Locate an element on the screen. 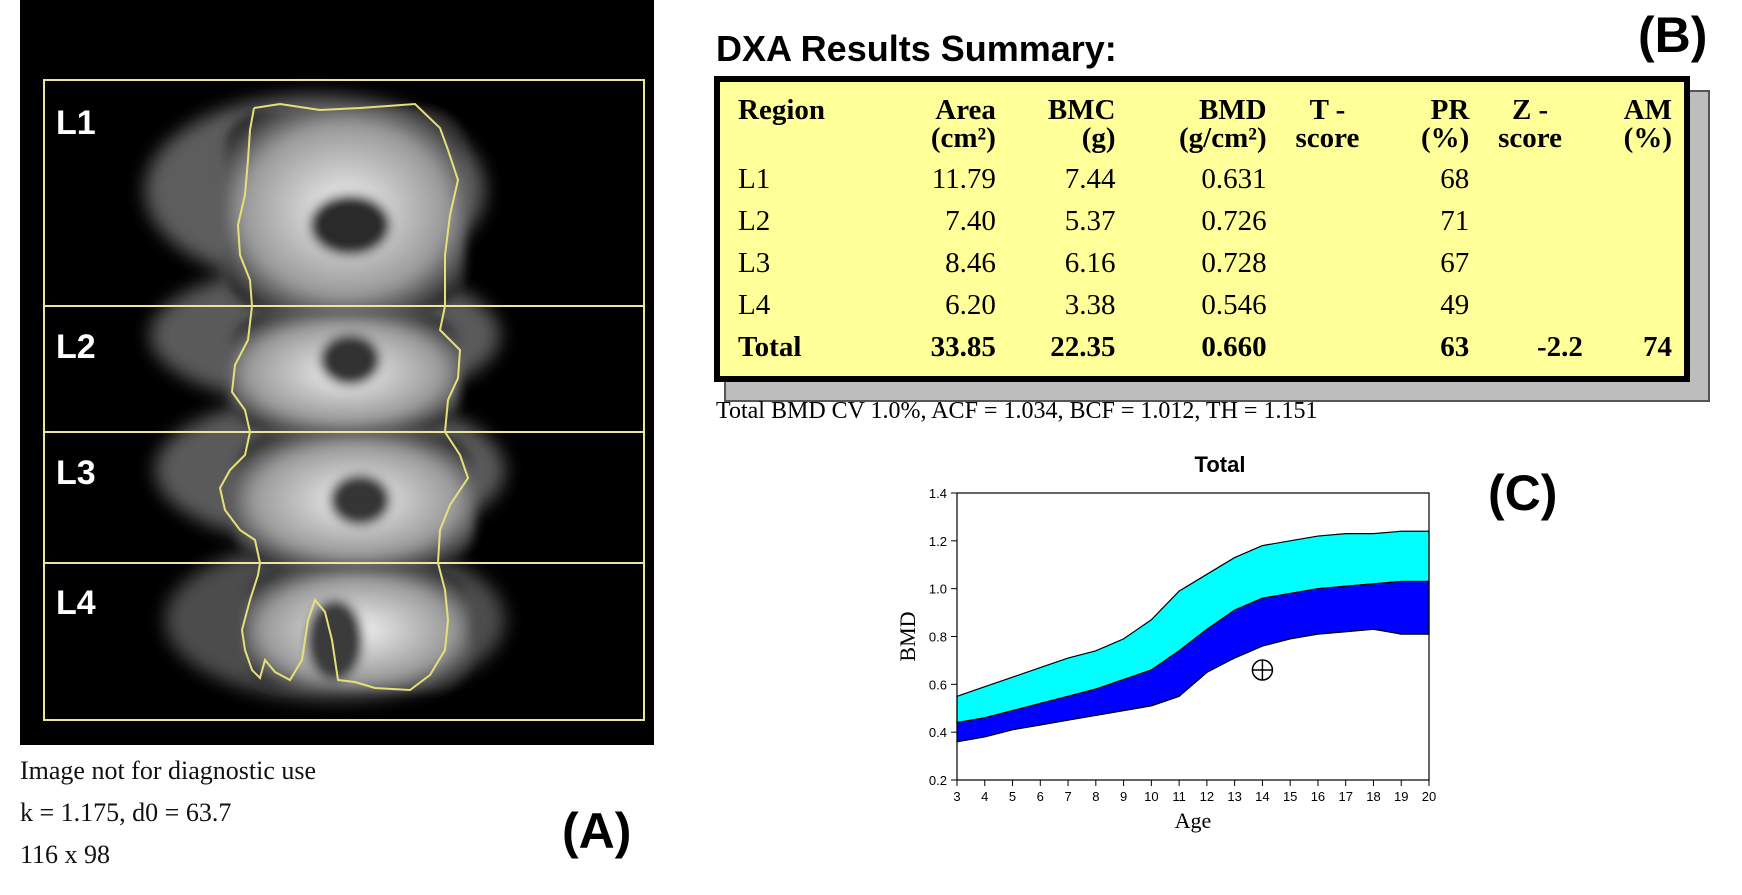  header-z-score: Z - score is located at coordinates (1530, 124).